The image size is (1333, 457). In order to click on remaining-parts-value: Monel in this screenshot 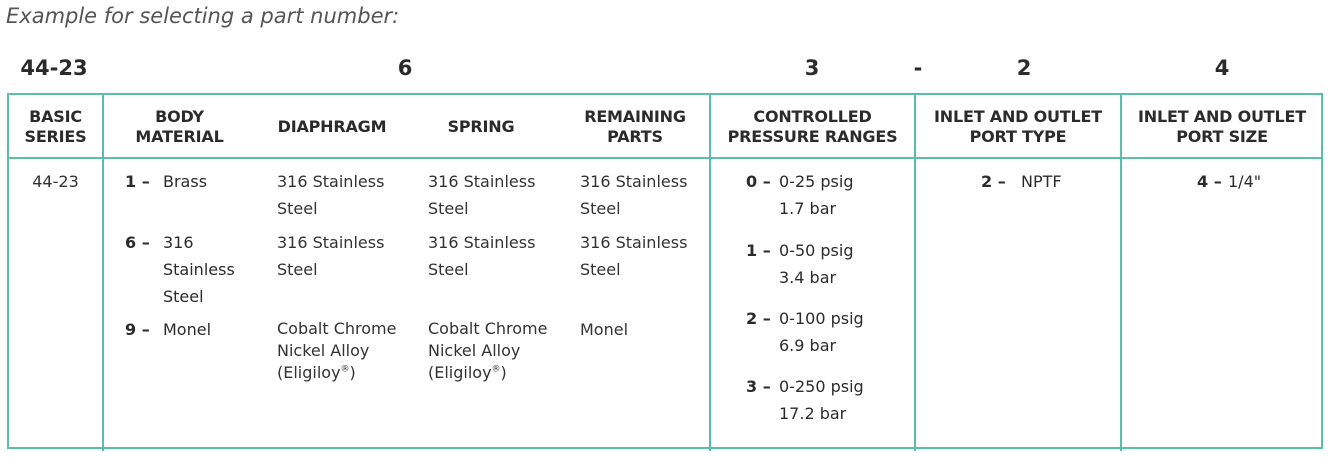, I will do `click(604, 329)`.